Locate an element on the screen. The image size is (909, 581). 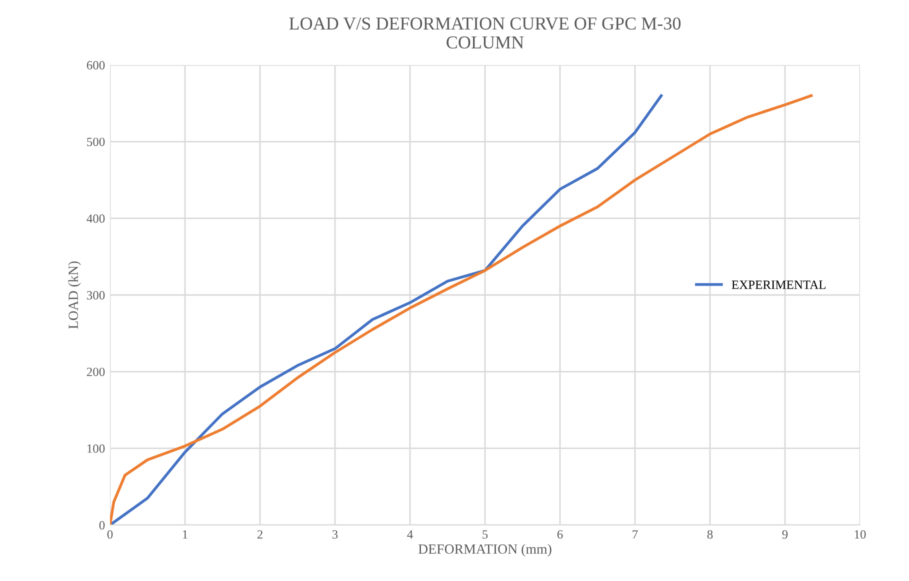
y-tick-label: 500 is located at coordinates (96, 142).